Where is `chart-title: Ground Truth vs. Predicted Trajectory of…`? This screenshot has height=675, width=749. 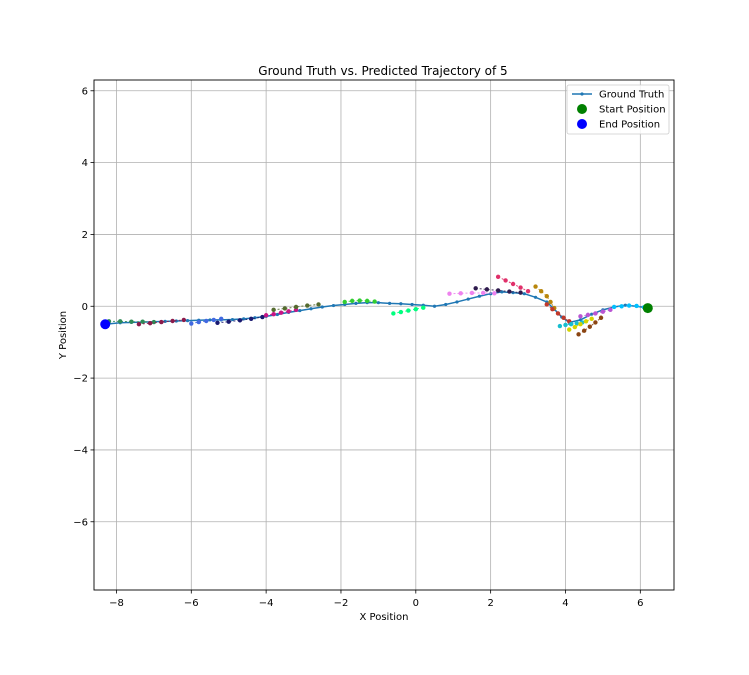
chart-title: Ground Truth vs. Predicted Trajectory of… is located at coordinates (382, 71).